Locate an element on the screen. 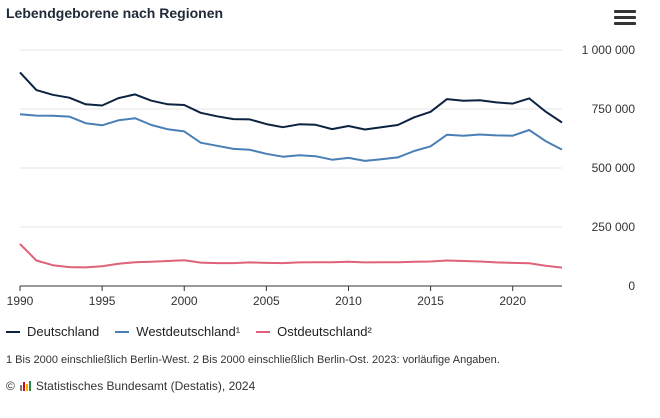  legend-label: Westdeutschland¹ is located at coordinates (188, 331).